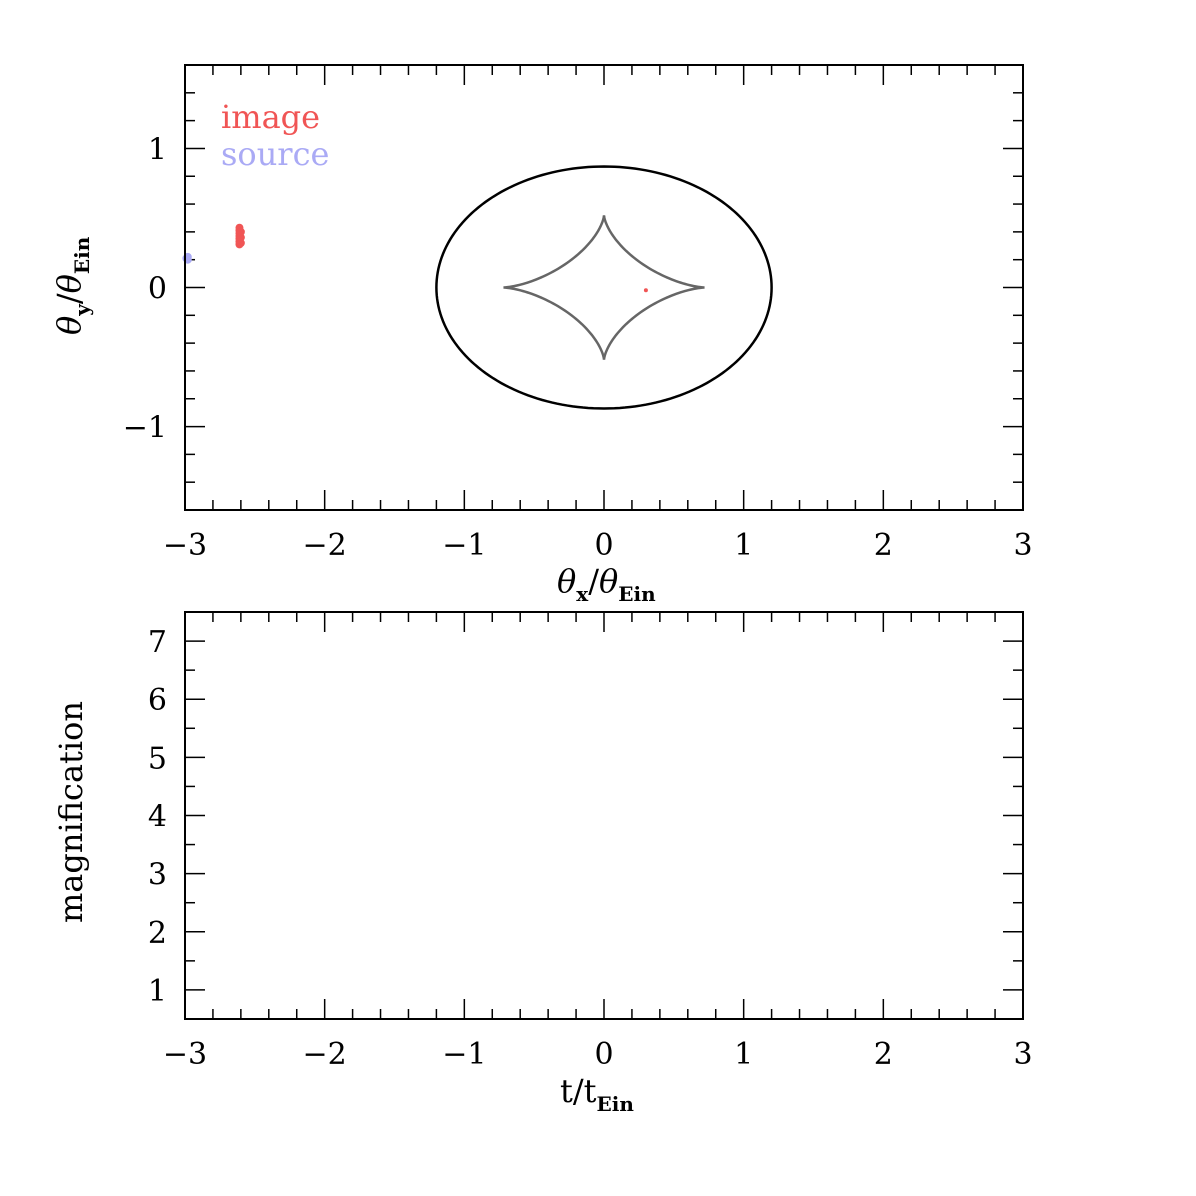 The width and height of the screenshot is (1196, 1196). Describe the element at coordinates (275, 154) in the screenshot. I see `legend-source: source` at that location.